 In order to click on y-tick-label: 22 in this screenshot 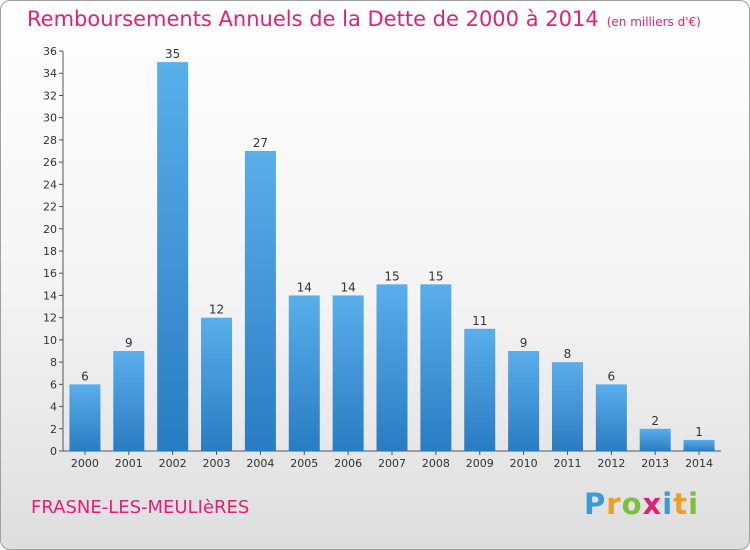, I will do `click(50, 207)`.